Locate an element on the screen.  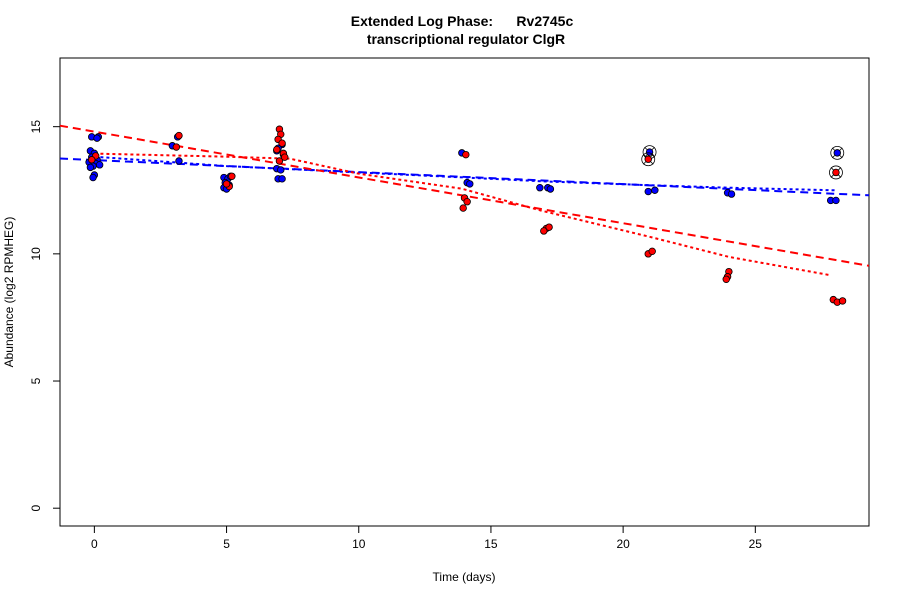
x-tick-label: 20 is located at coordinates (623, 544).